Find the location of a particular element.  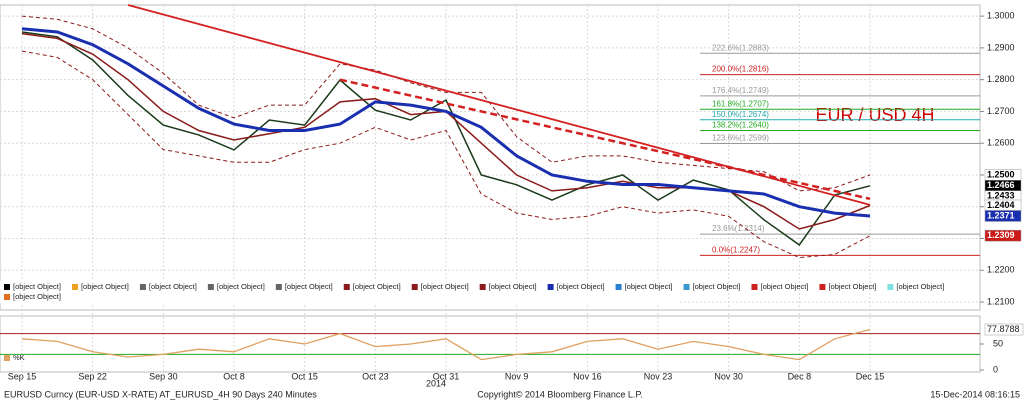

fib-label: 138.2%(1.2640) is located at coordinates (740, 125).